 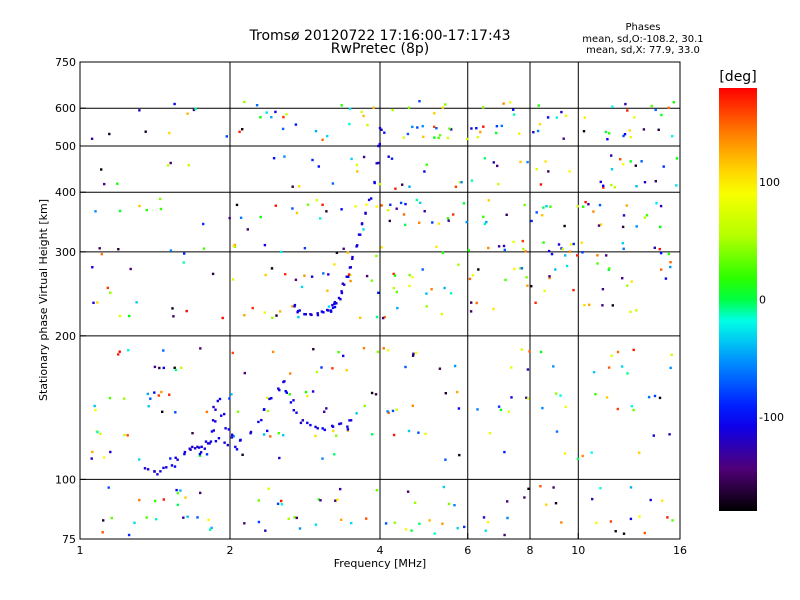 I want to click on y-tick-label: 75, so click(x=69, y=539).